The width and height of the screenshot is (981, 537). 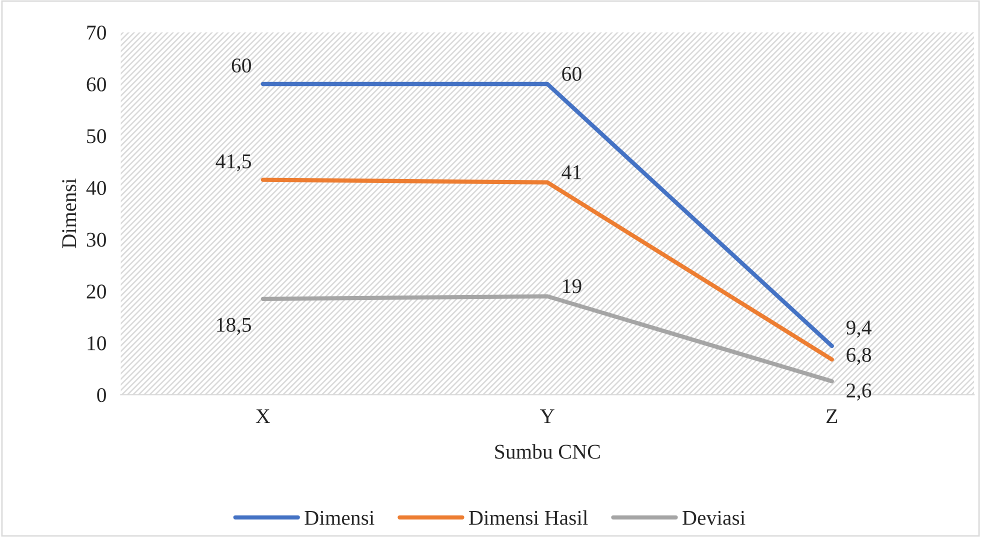 What do you see at coordinates (572, 286) in the screenshot?
I see `data-label: 19` at bounding box center [572, 286].